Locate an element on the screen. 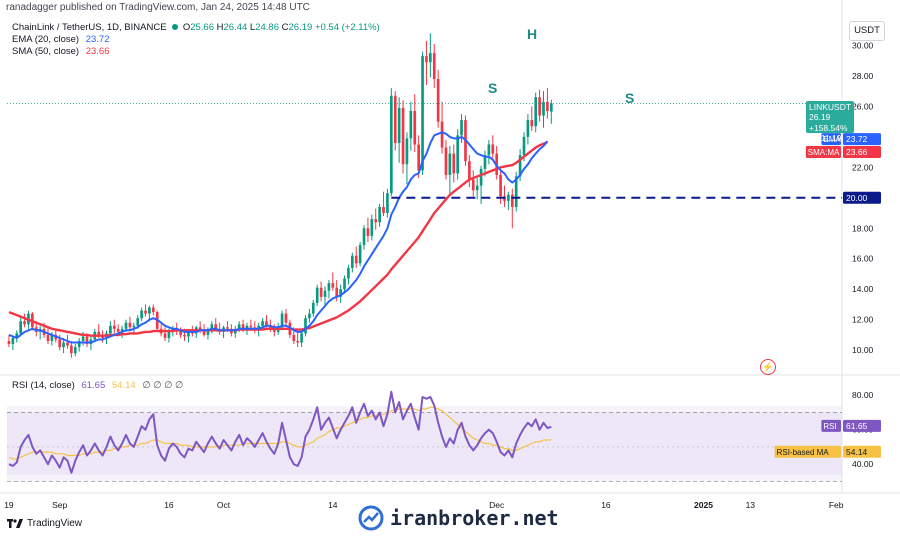 The width and height of the screenshot is (900, 537). sma-legend: SMA (50, close) 23.66 is located at coordinates (60, 52).